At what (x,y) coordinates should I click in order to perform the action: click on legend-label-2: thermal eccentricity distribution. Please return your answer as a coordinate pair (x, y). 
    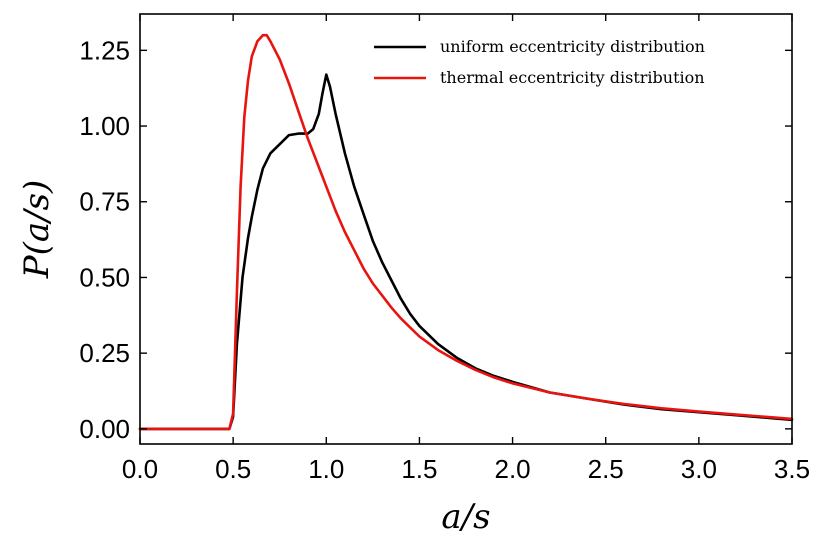
    Looking at the image, I should click on (572, 77).